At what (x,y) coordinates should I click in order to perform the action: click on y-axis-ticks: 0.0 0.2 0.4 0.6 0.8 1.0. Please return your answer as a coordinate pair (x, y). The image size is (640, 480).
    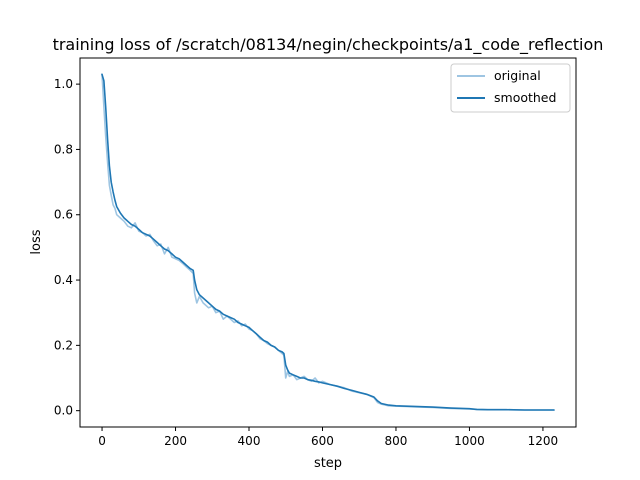
    Looking at the image, I should click on (67, 247).